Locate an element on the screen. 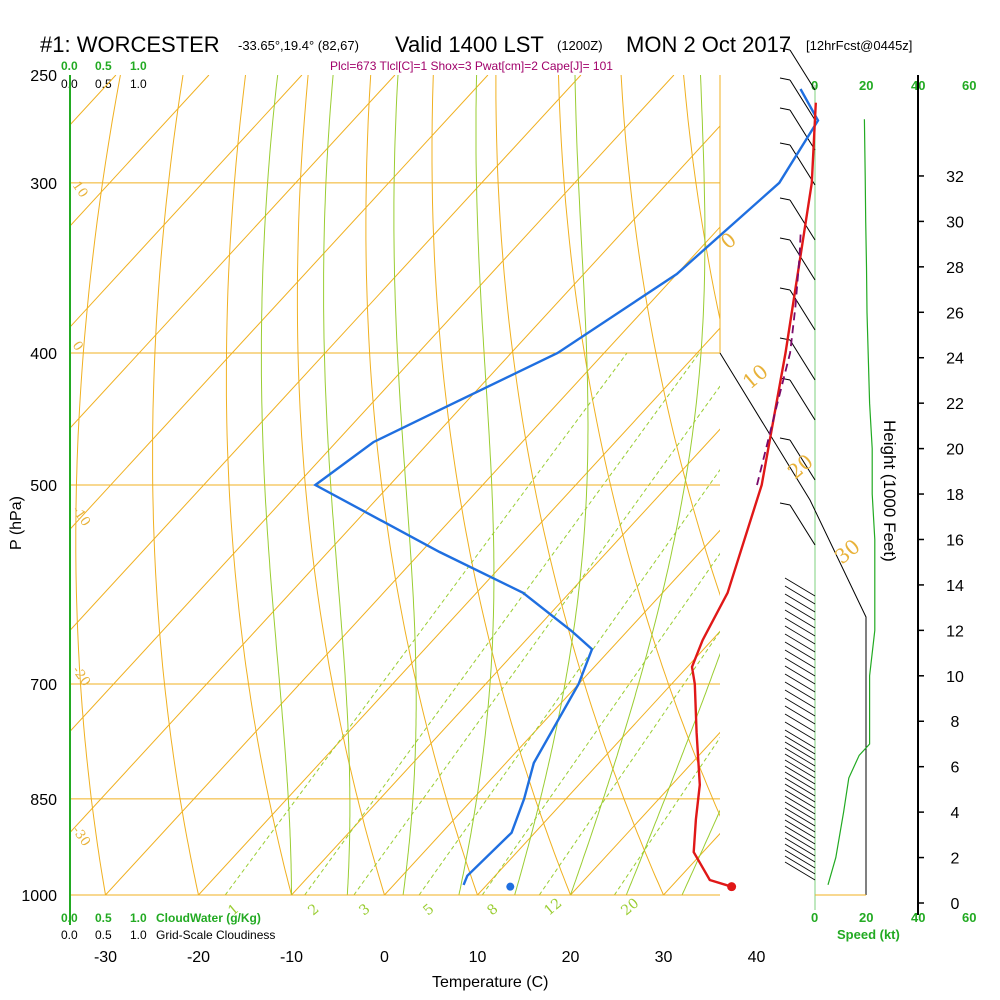  temperature-tick: -20 is located at coordinates (198, 957).